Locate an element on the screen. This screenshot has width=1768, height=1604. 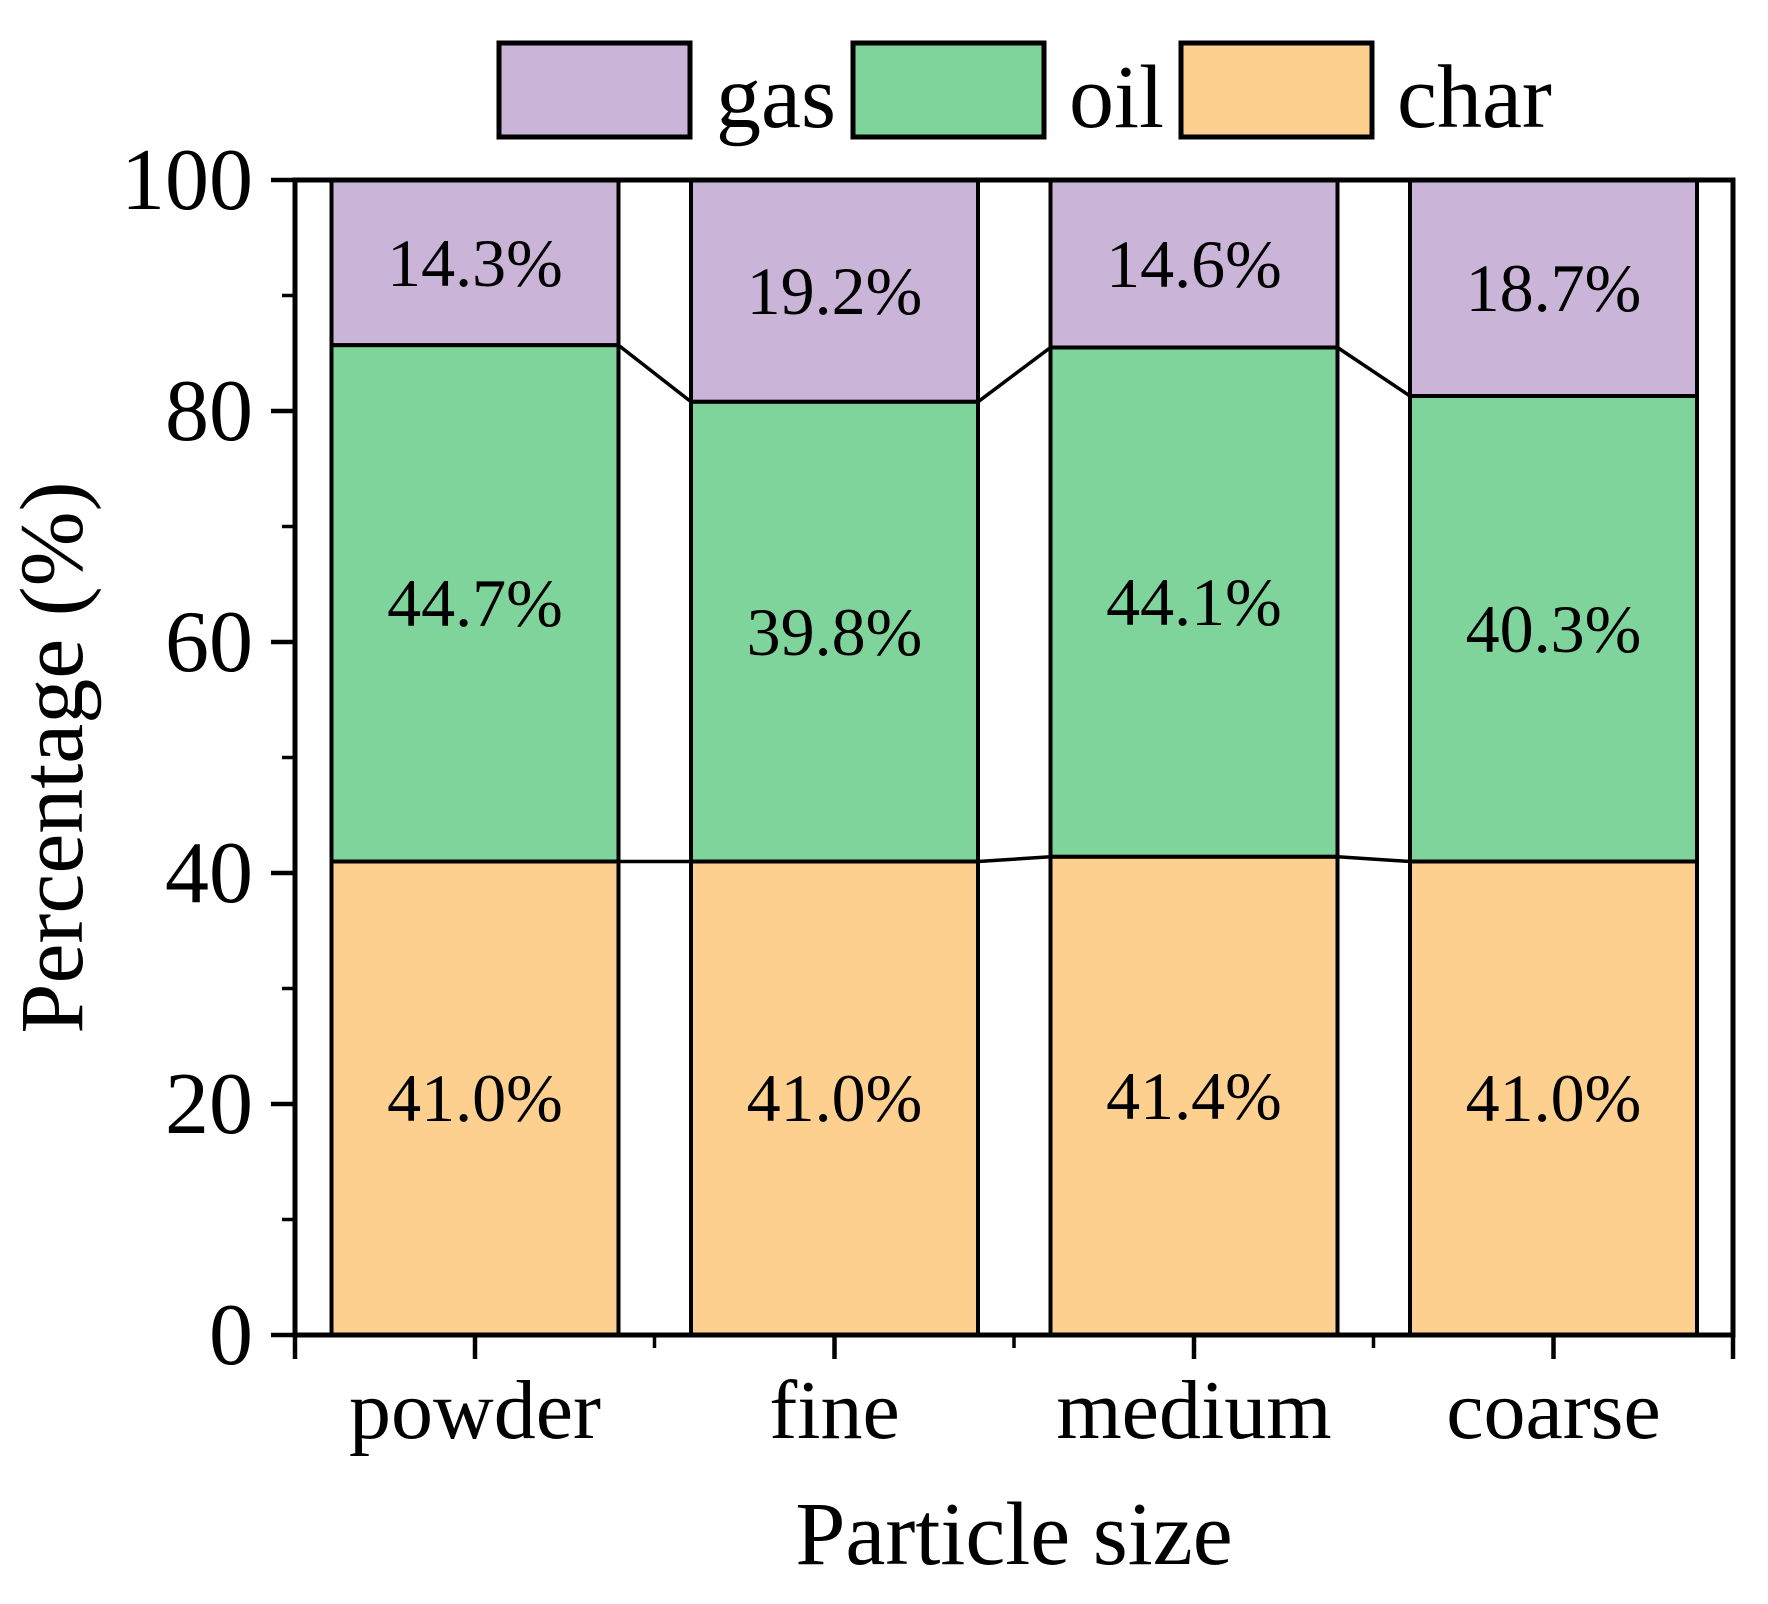
legend-swatch-char is located at coordinates (1276, 90).